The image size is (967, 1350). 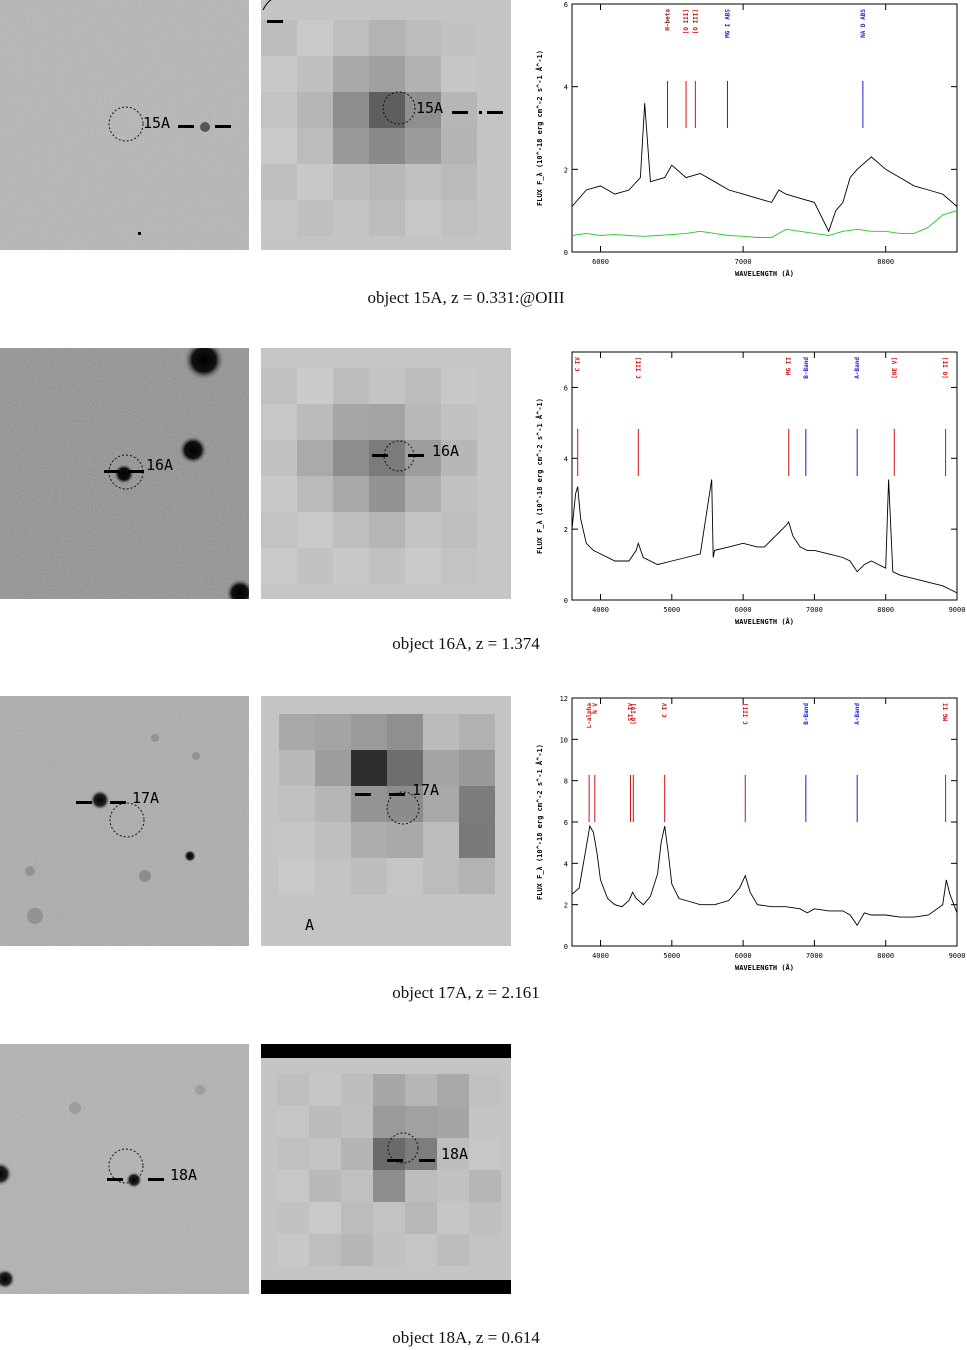 I want to click on tick-mark-right, so click(x=223, y=126).